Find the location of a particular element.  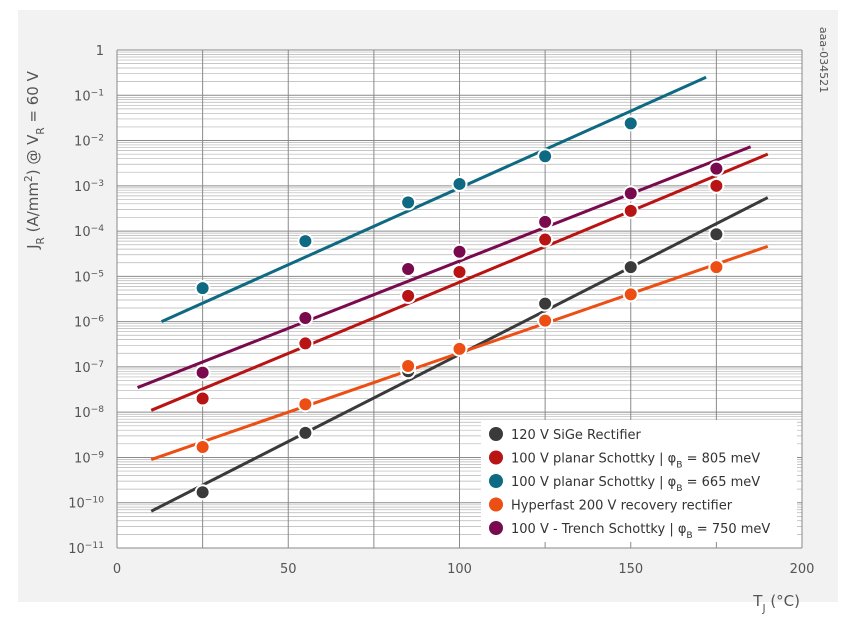

y-tick-label: 10⁻¹⁰ is located at coordinates (86, 504).